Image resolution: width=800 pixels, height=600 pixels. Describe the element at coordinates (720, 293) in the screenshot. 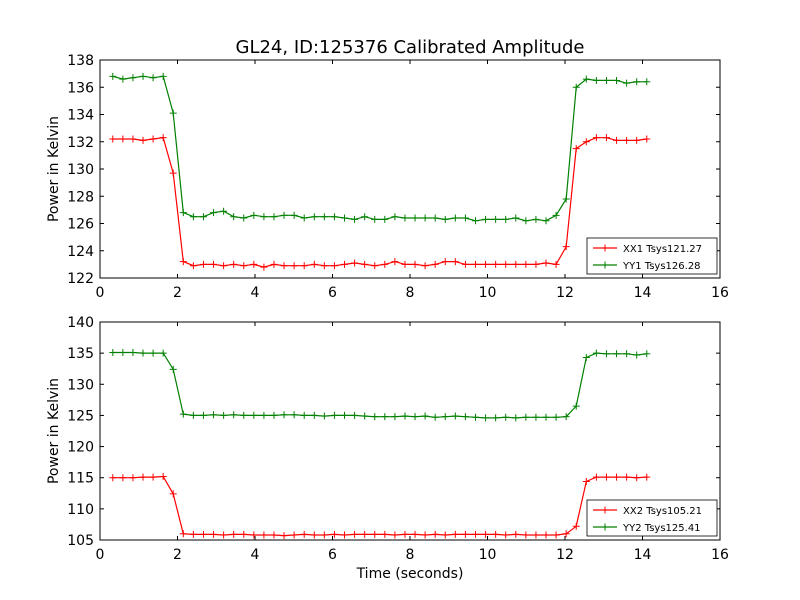

I see `x-tick-label: 16` at that location.